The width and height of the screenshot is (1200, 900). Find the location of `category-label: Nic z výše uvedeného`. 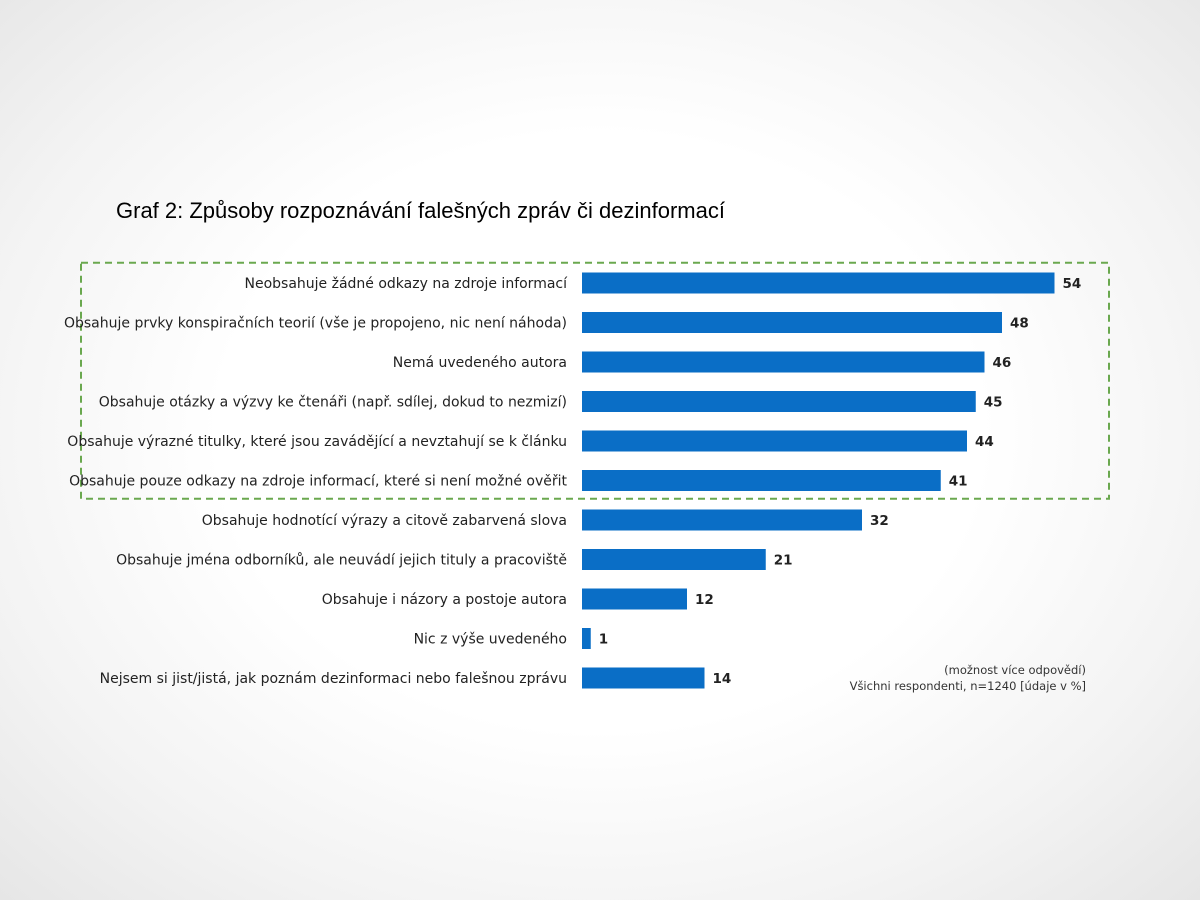

category-label: Nic z výše uvedeného is located at coordinates (490, 640).